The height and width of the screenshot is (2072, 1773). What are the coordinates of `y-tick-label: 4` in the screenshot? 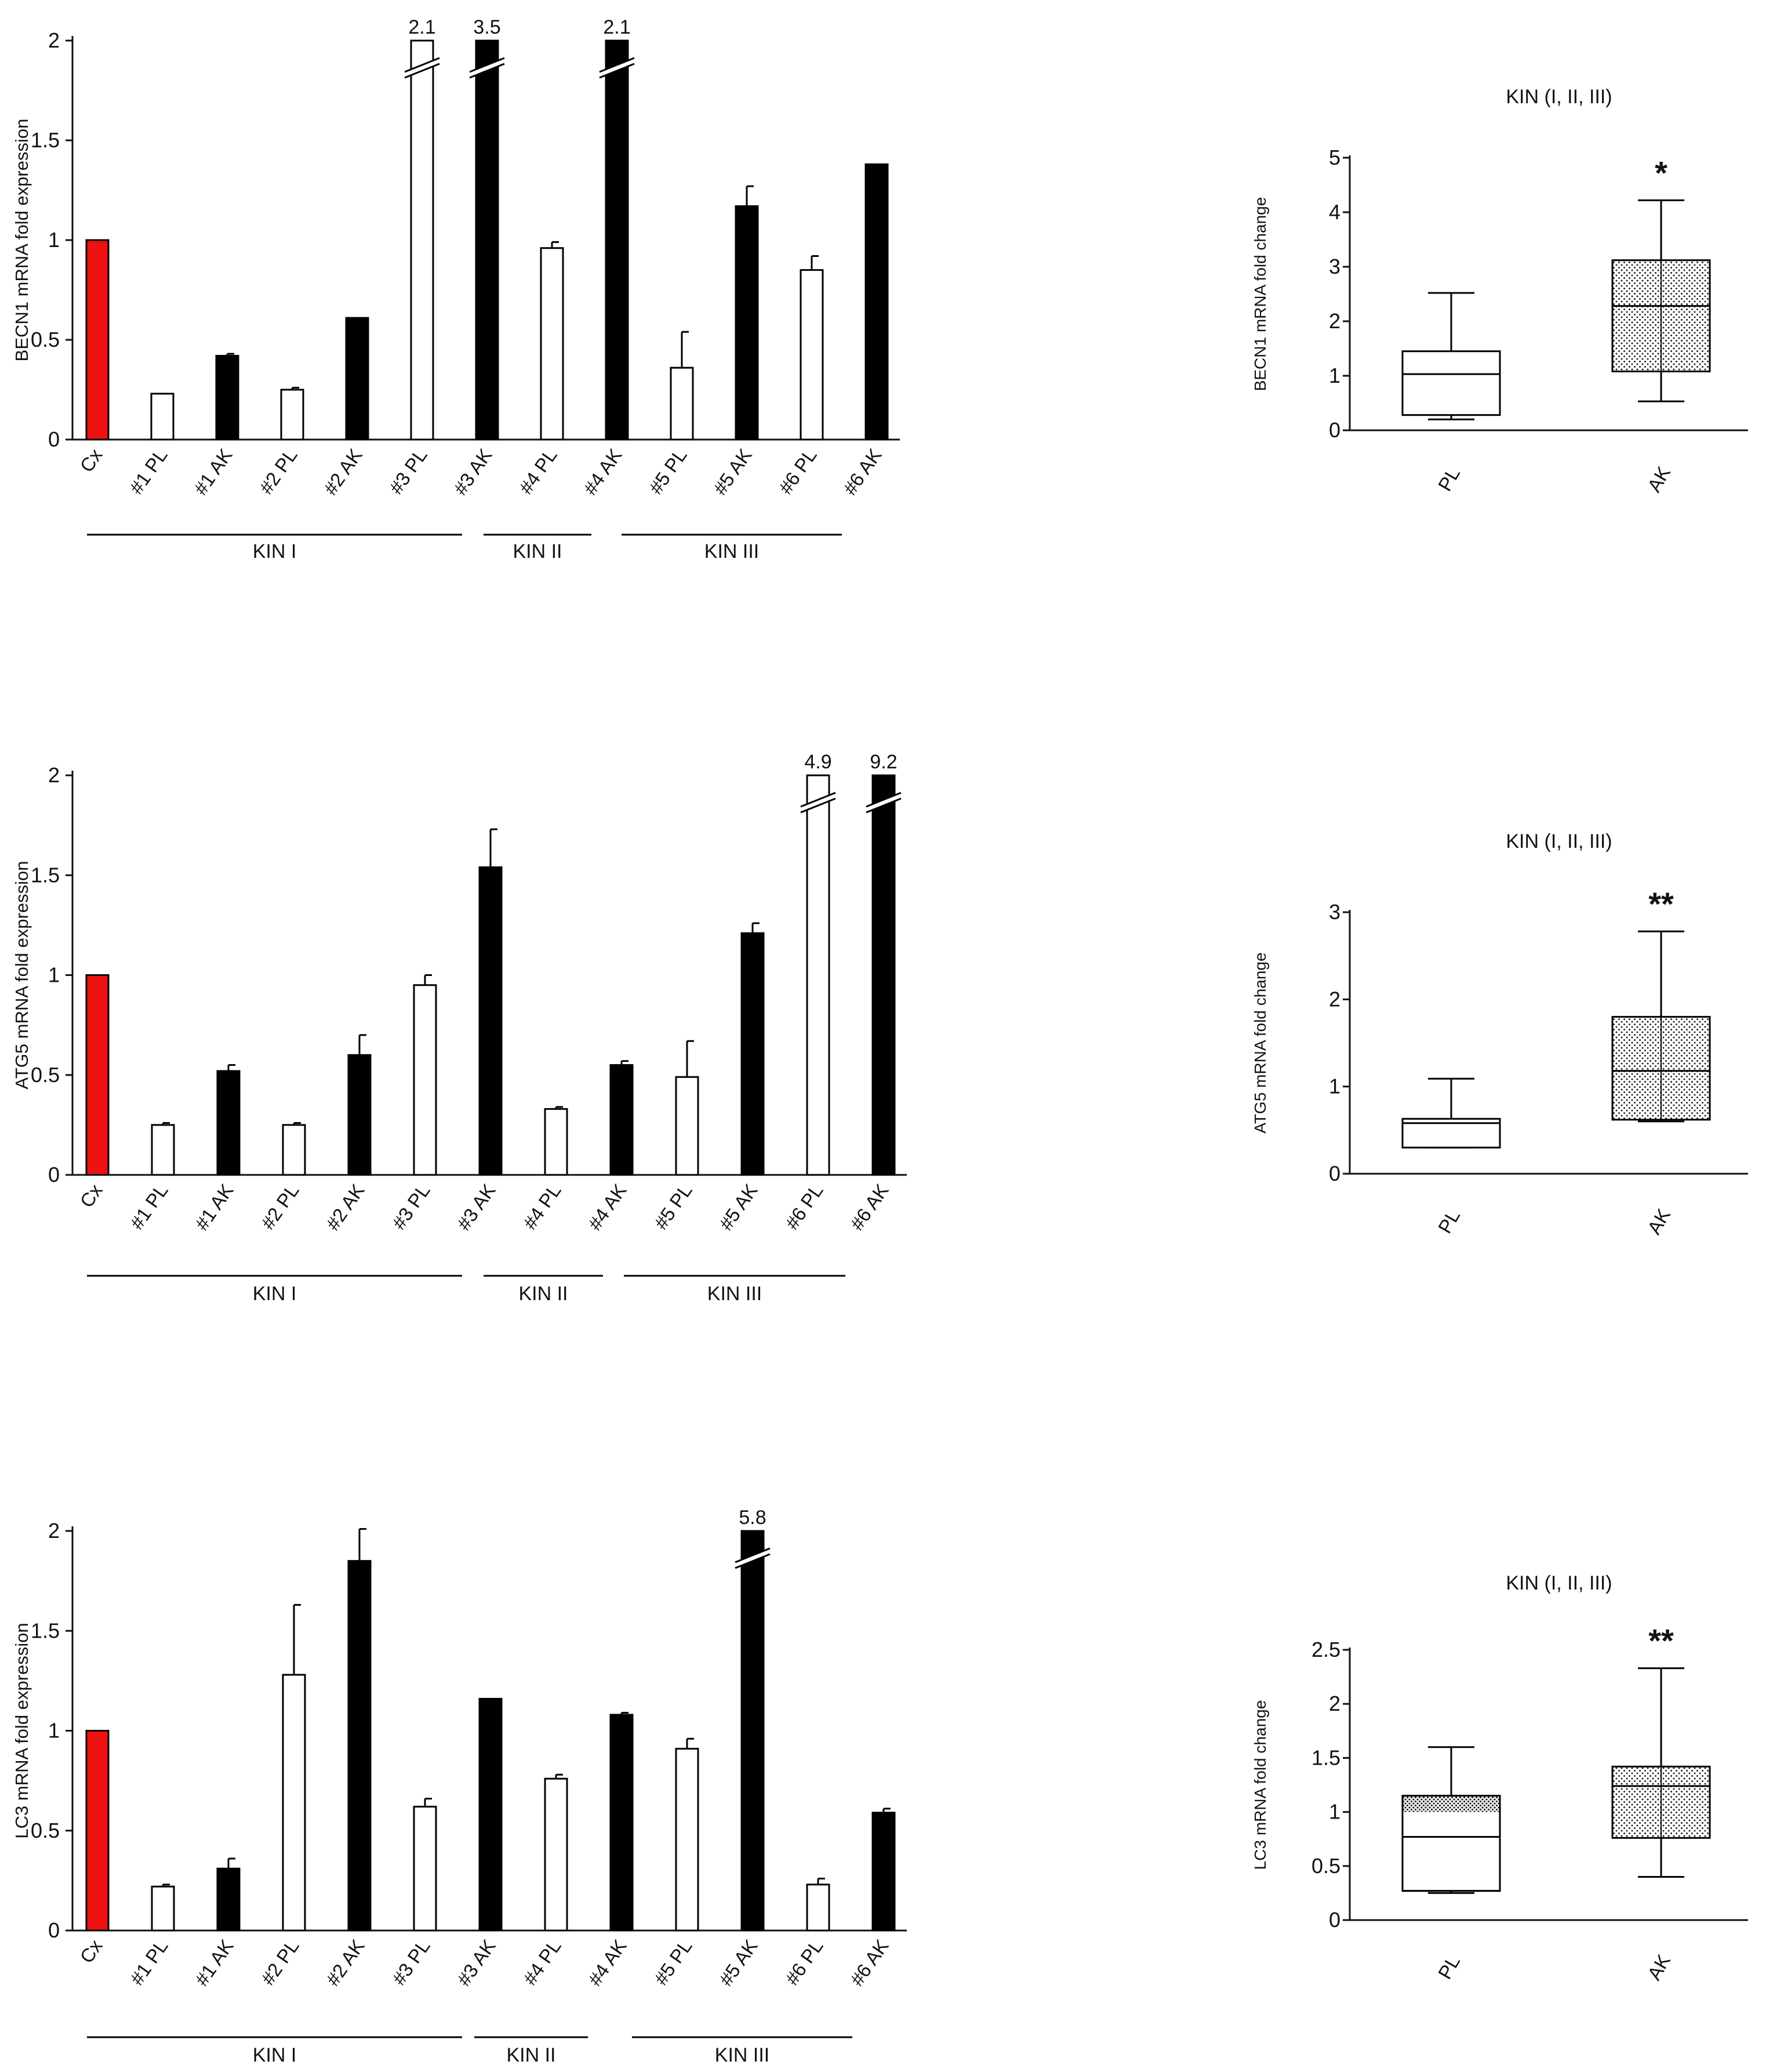 It's located at (1335, 212).